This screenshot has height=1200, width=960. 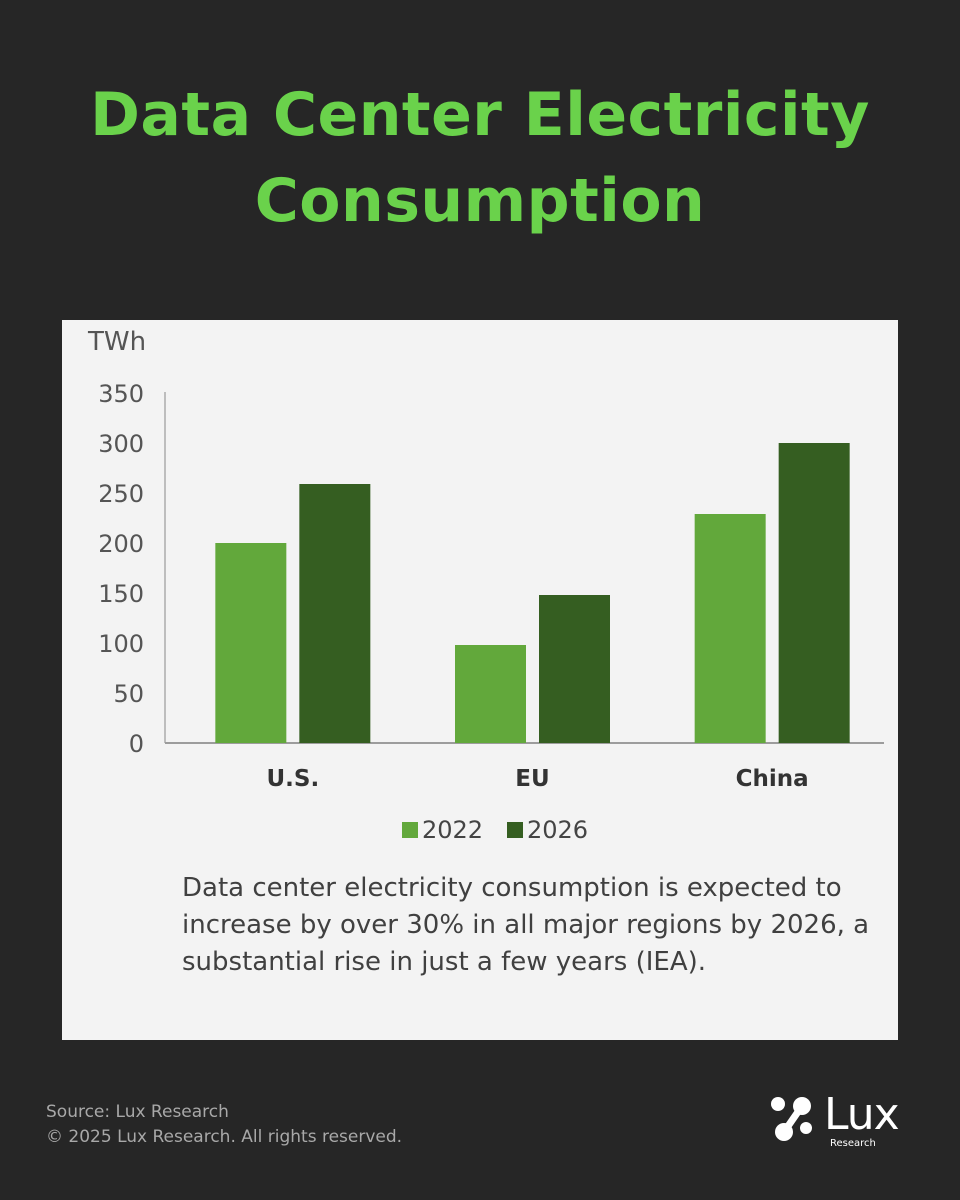 What do you see at coordinates (121, 644) in the screenshot?
I see `y-tick-label: 100` at bounding box center [121, 644].